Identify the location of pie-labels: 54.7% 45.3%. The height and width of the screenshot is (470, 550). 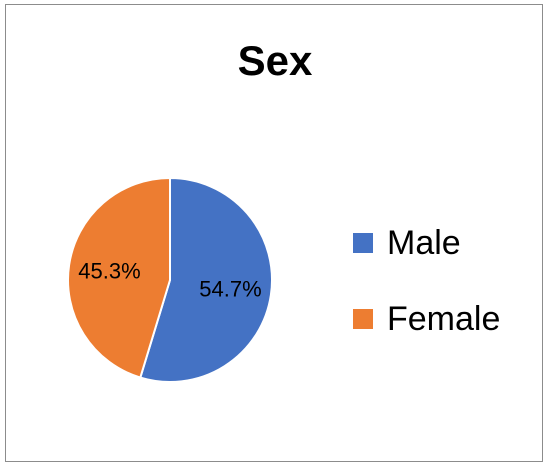
(169, 280).